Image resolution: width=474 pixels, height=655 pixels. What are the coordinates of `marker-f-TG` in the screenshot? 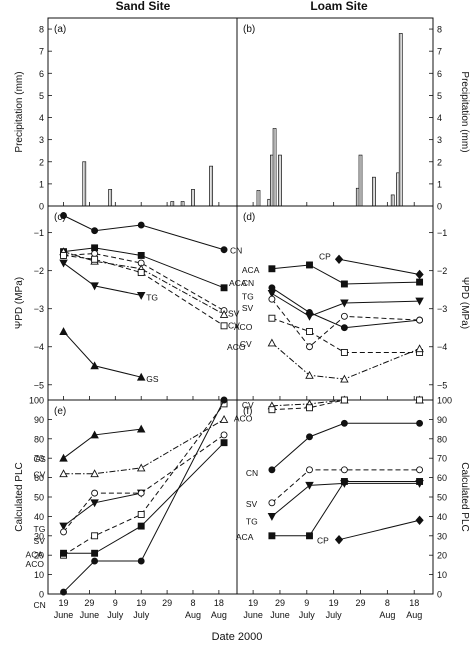 It's located at (272, 516).